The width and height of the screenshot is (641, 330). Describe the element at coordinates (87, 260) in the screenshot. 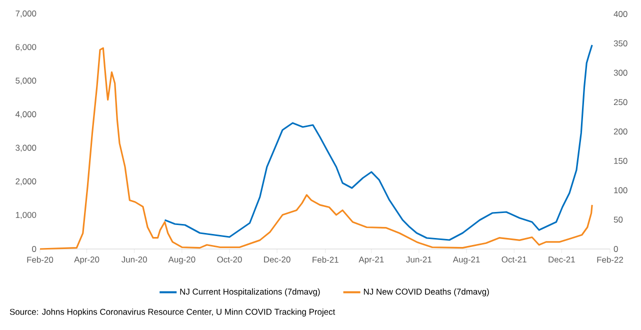

I see `x-tick-label: Apr-20` at that location.